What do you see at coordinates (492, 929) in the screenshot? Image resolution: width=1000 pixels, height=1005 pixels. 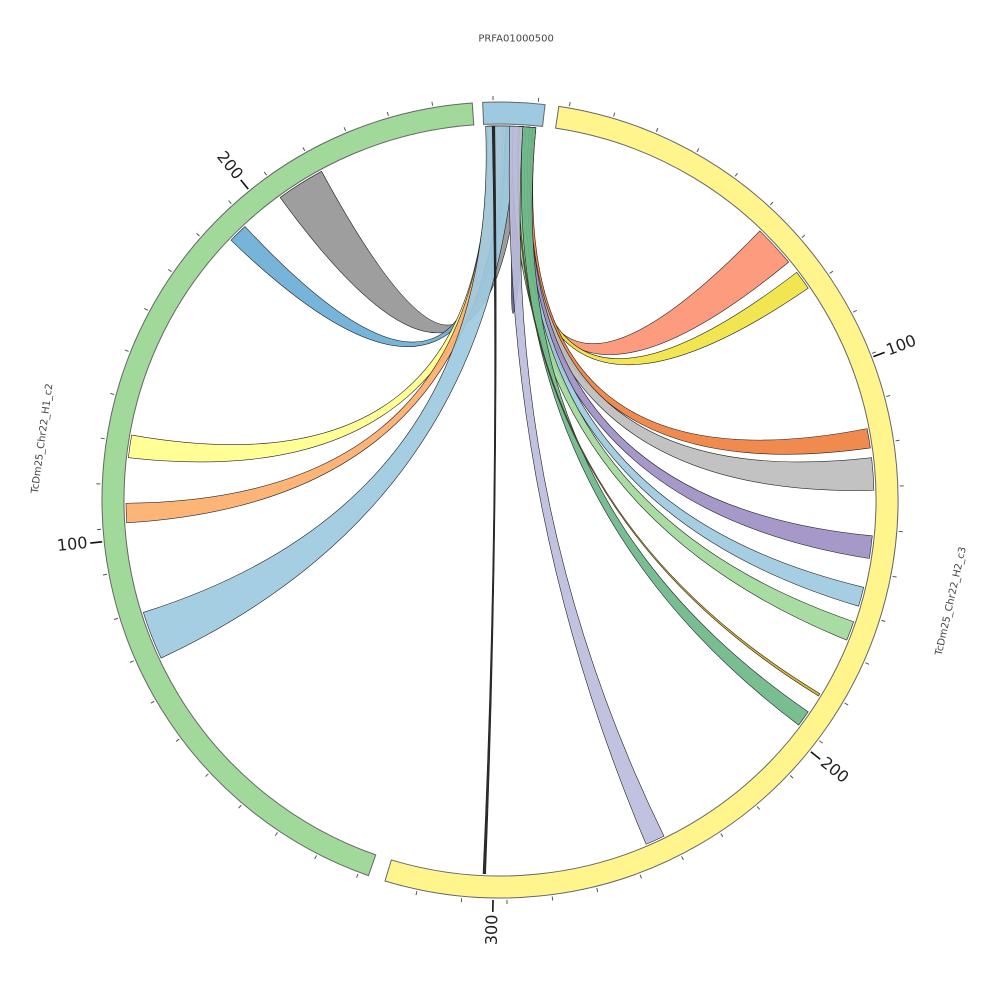 I see `tick-label: 300` at bounding box center [492, 929].